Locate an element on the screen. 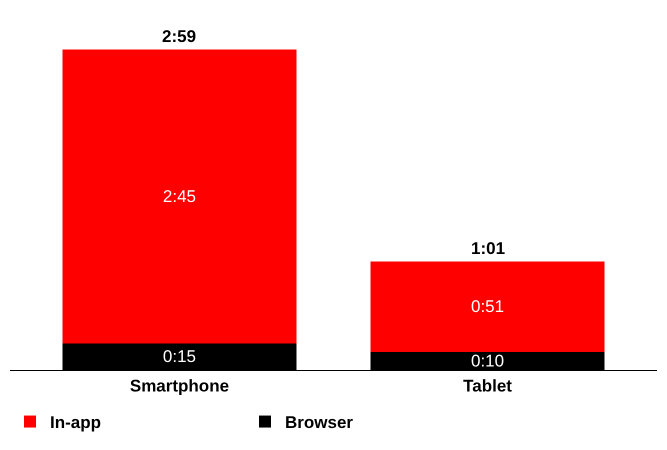 This screenshot has width=667, height=450. data-label: 0:15 is located at coordinates (179, 356).